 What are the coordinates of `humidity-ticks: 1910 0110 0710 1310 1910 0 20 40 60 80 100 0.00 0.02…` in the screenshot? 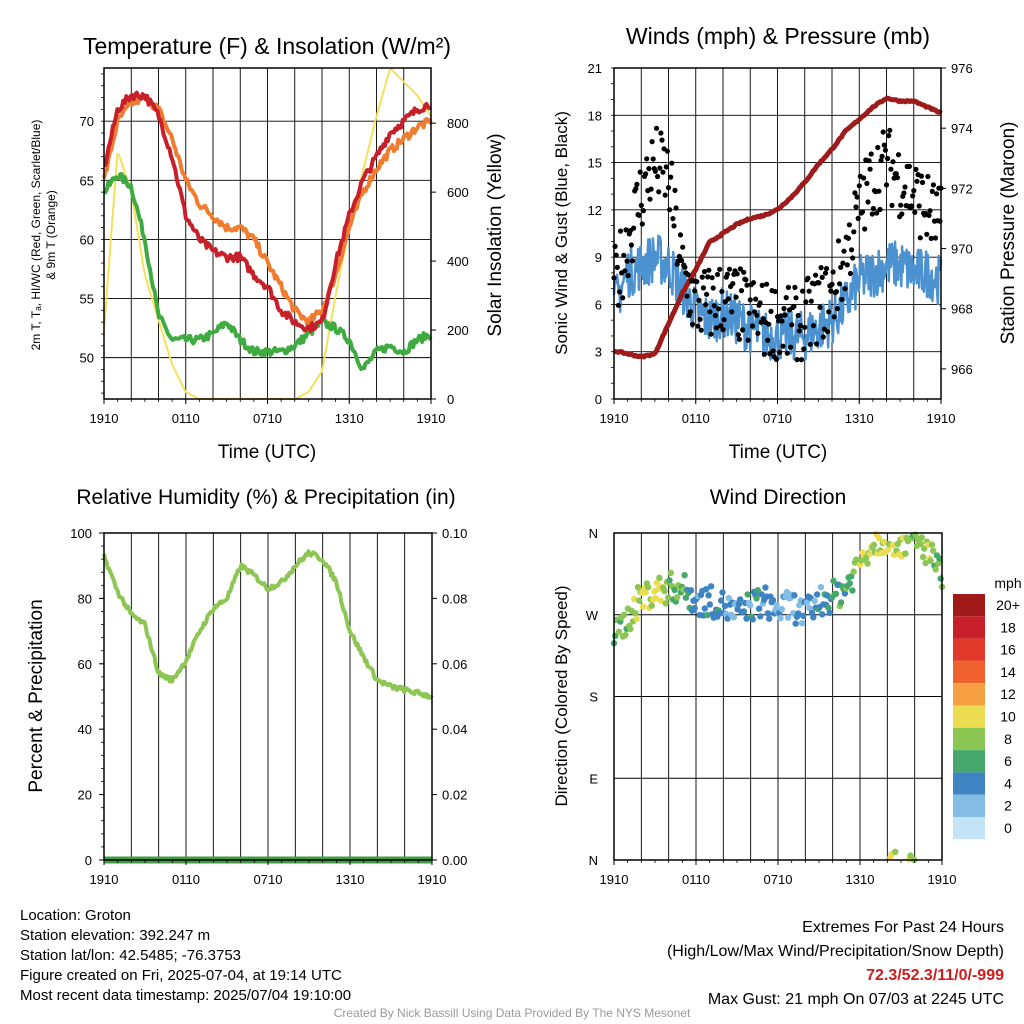 It's located at (268, 706).